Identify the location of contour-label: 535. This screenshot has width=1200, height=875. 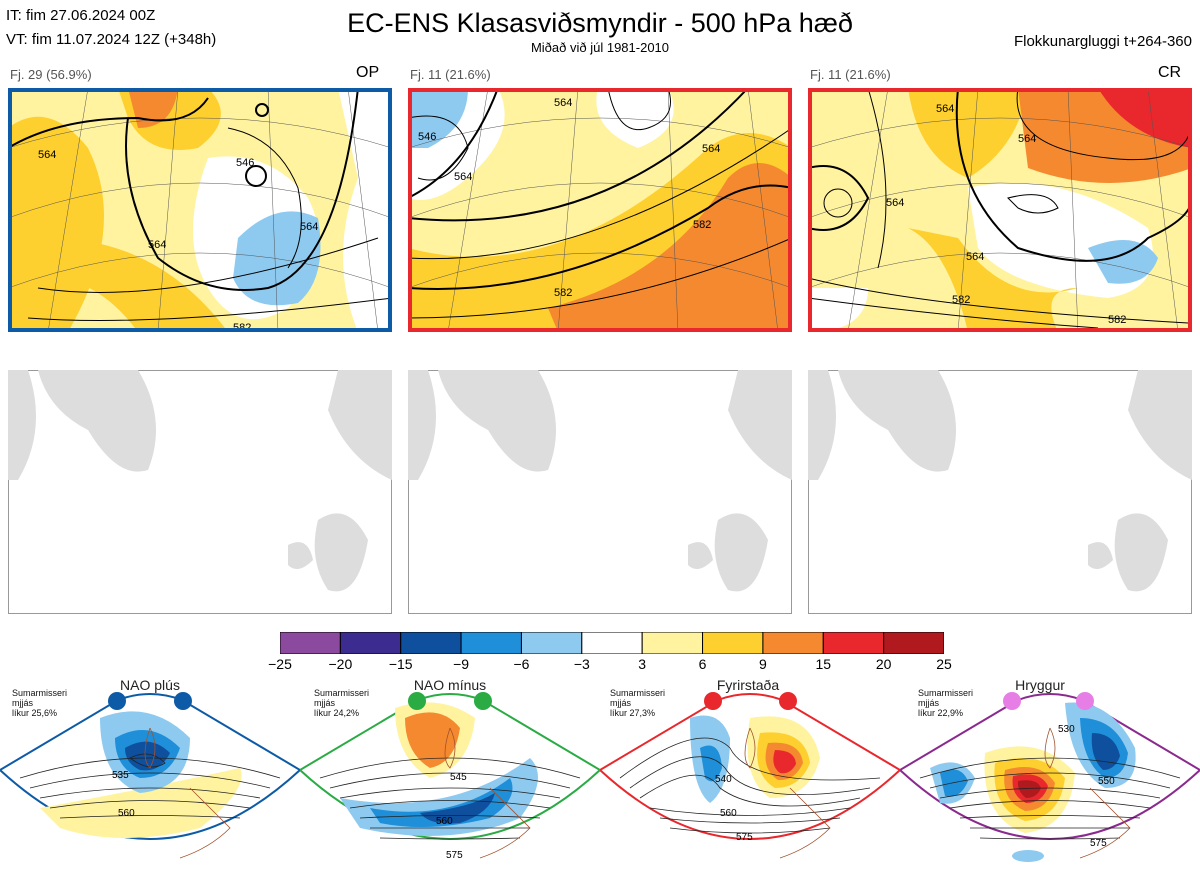
(120, 775).